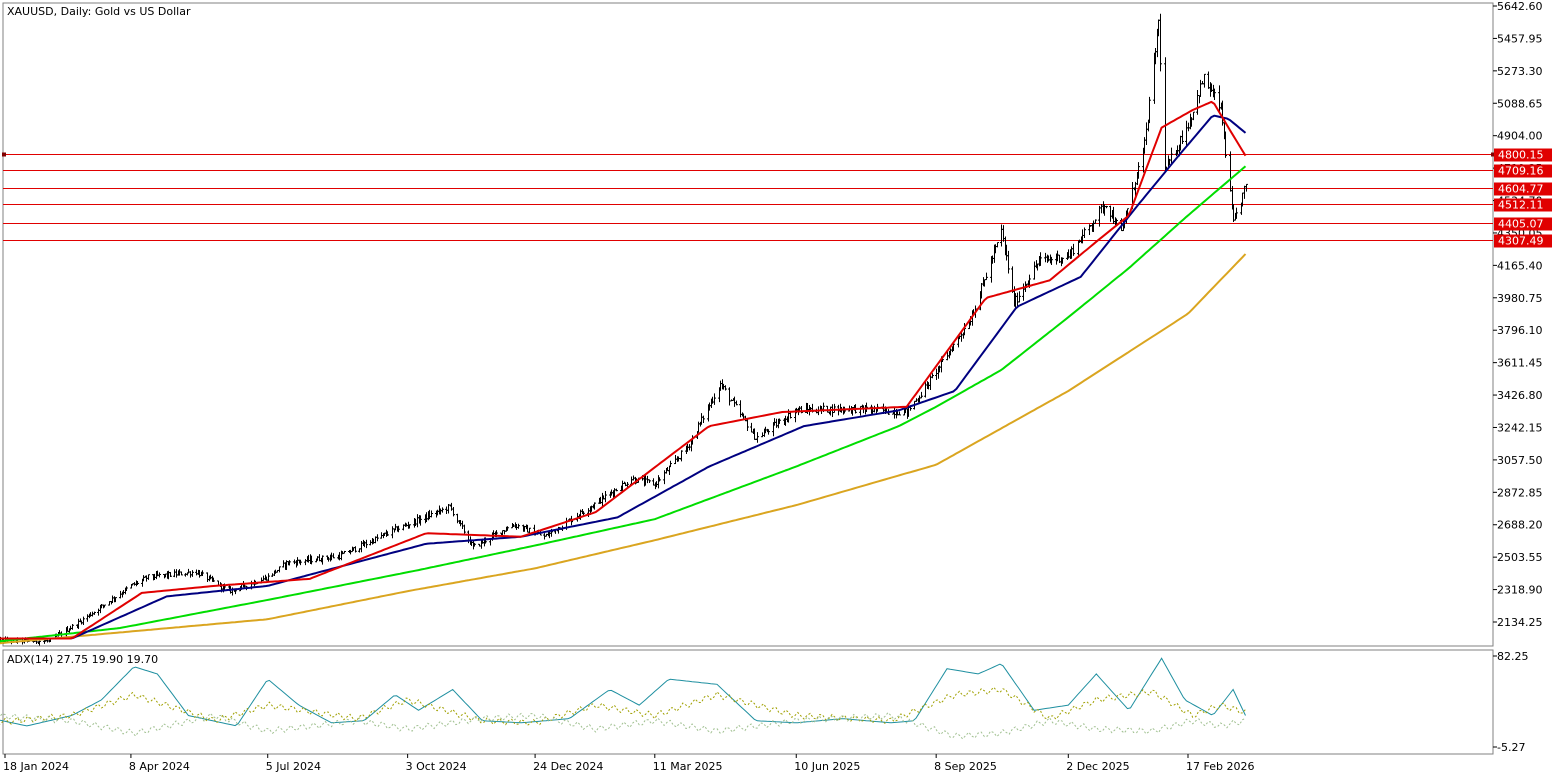 This screenshot has height=782, width=1563. I want to click on price-tick-label: 3980.75, so click(1520, 298).